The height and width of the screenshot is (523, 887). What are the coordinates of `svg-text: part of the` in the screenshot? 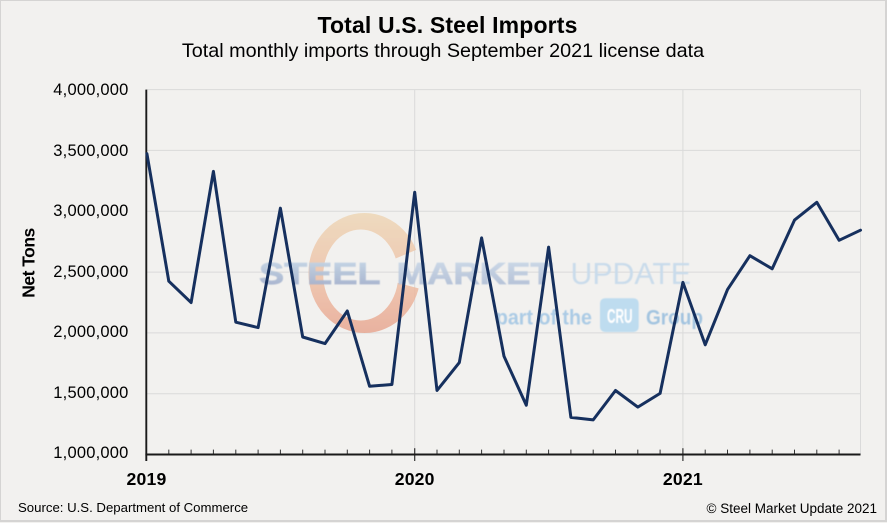 It's located at (544, 318).